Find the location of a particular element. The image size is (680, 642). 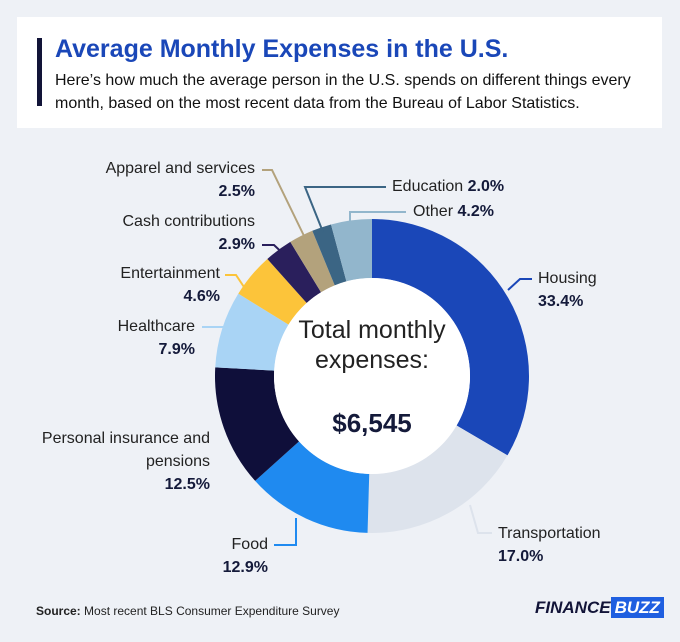

value-label: 7.9% is located at coordinates (176, 349).